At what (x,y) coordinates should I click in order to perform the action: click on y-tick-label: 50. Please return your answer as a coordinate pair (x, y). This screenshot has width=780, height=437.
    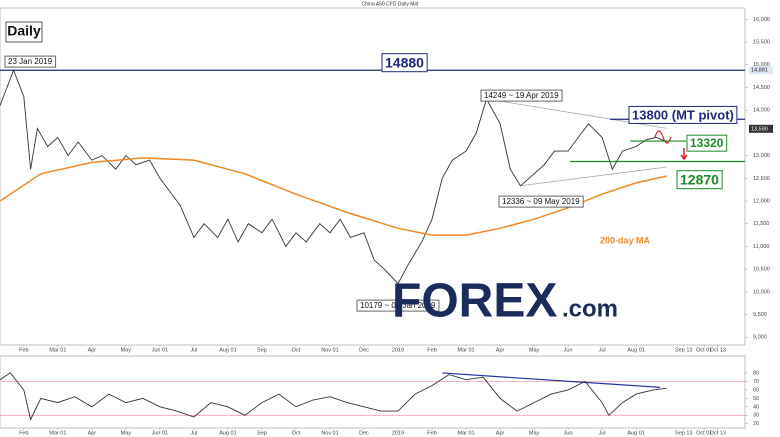
    Looking at the image, I should click on (756, 399).